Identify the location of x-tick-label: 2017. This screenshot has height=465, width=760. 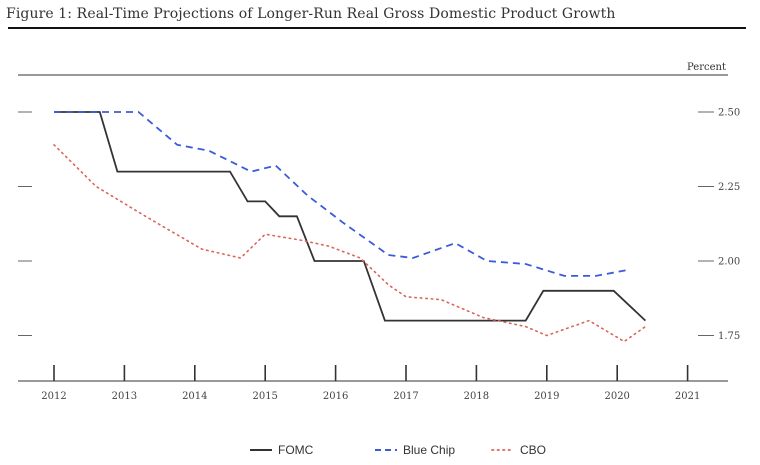
(405, 396).